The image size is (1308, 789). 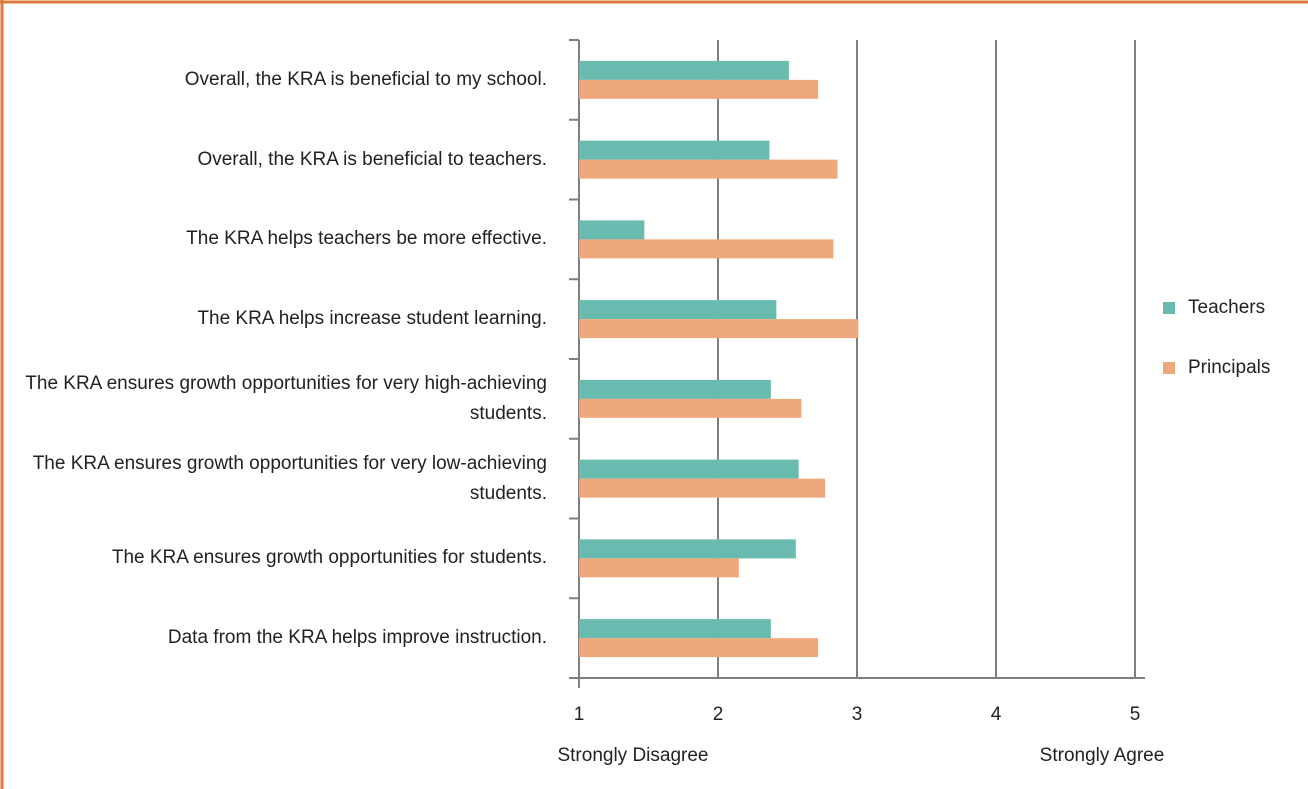 What do you see at coordinates (632, 755) in the screenshot?
I see `axis-annotation: Strongly Disagree` at bounding box center [632, 755].